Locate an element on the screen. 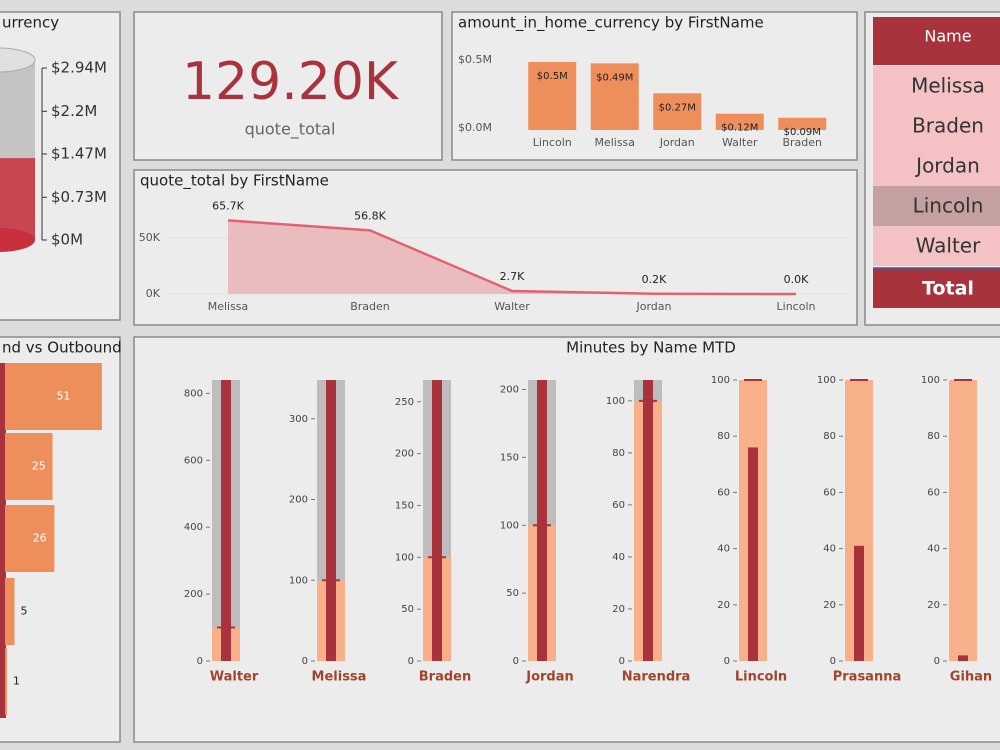 The image size is (1000, 750). row-text: Walter is located at coordinates (948, 246).